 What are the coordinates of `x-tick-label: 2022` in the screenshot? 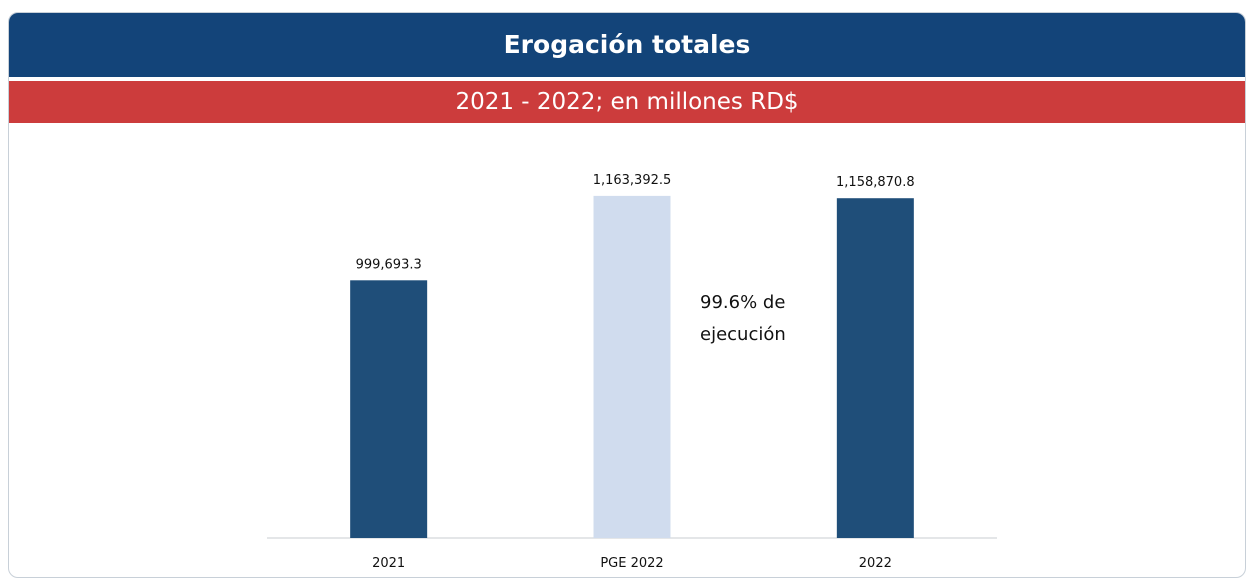 It's located at (875, 563).